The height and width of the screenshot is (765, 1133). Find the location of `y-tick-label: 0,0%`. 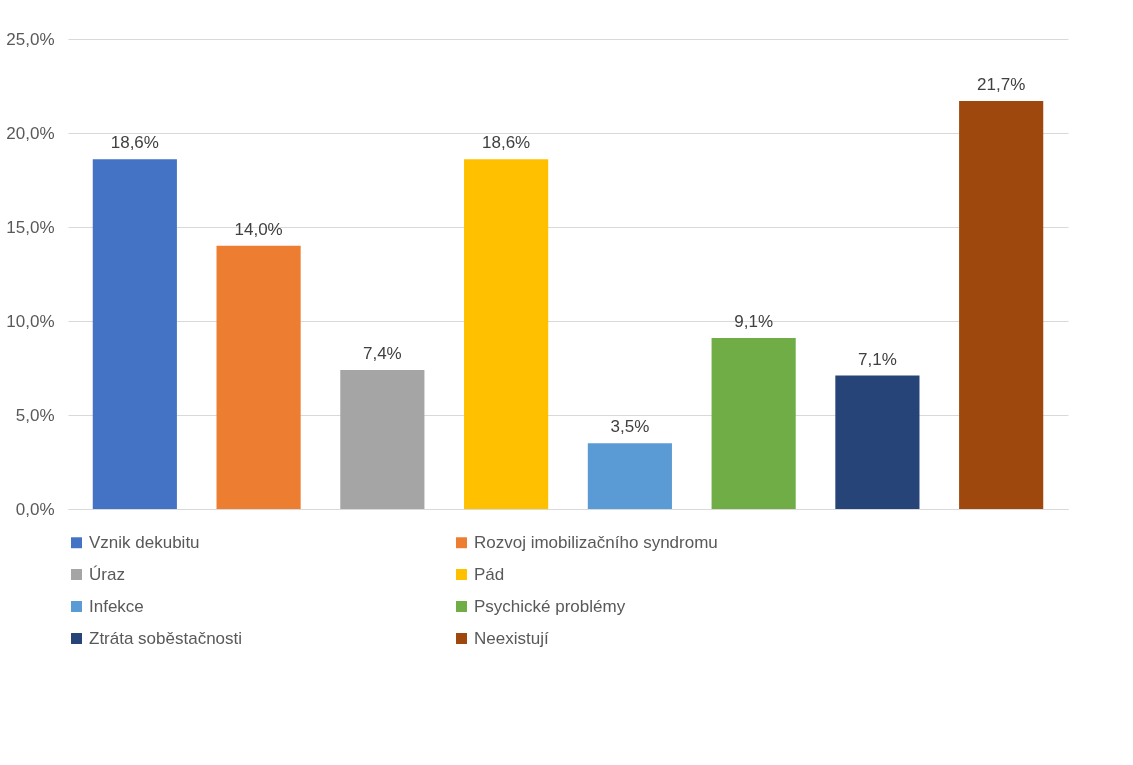

y-tick-label: 0,0% is located at coordinates (35, 509).